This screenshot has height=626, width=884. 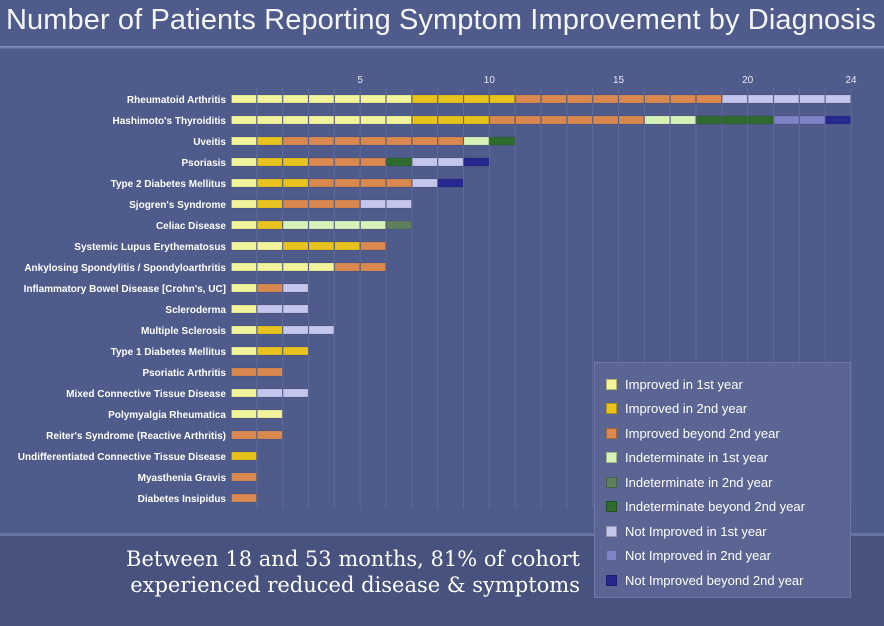 What do you see at coordinates (619, 80) in the screenshot?
I see `x-tick-label: 15` at bounding box center [619, 80].